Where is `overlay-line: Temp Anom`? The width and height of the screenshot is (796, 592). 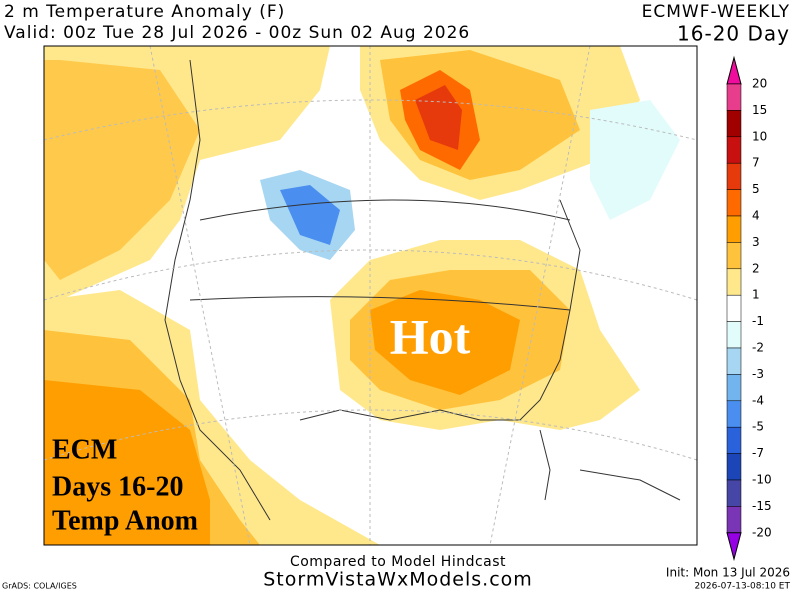 overlay-line: Temp Anom is located at coordinates (125, 520).